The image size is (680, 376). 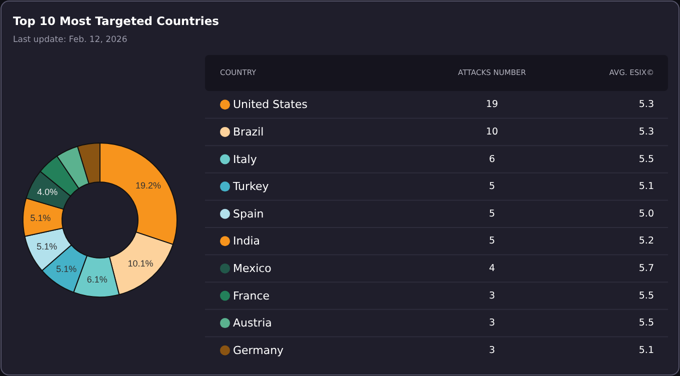 I want to click on data-label: 10, so click(x=492, y=132).